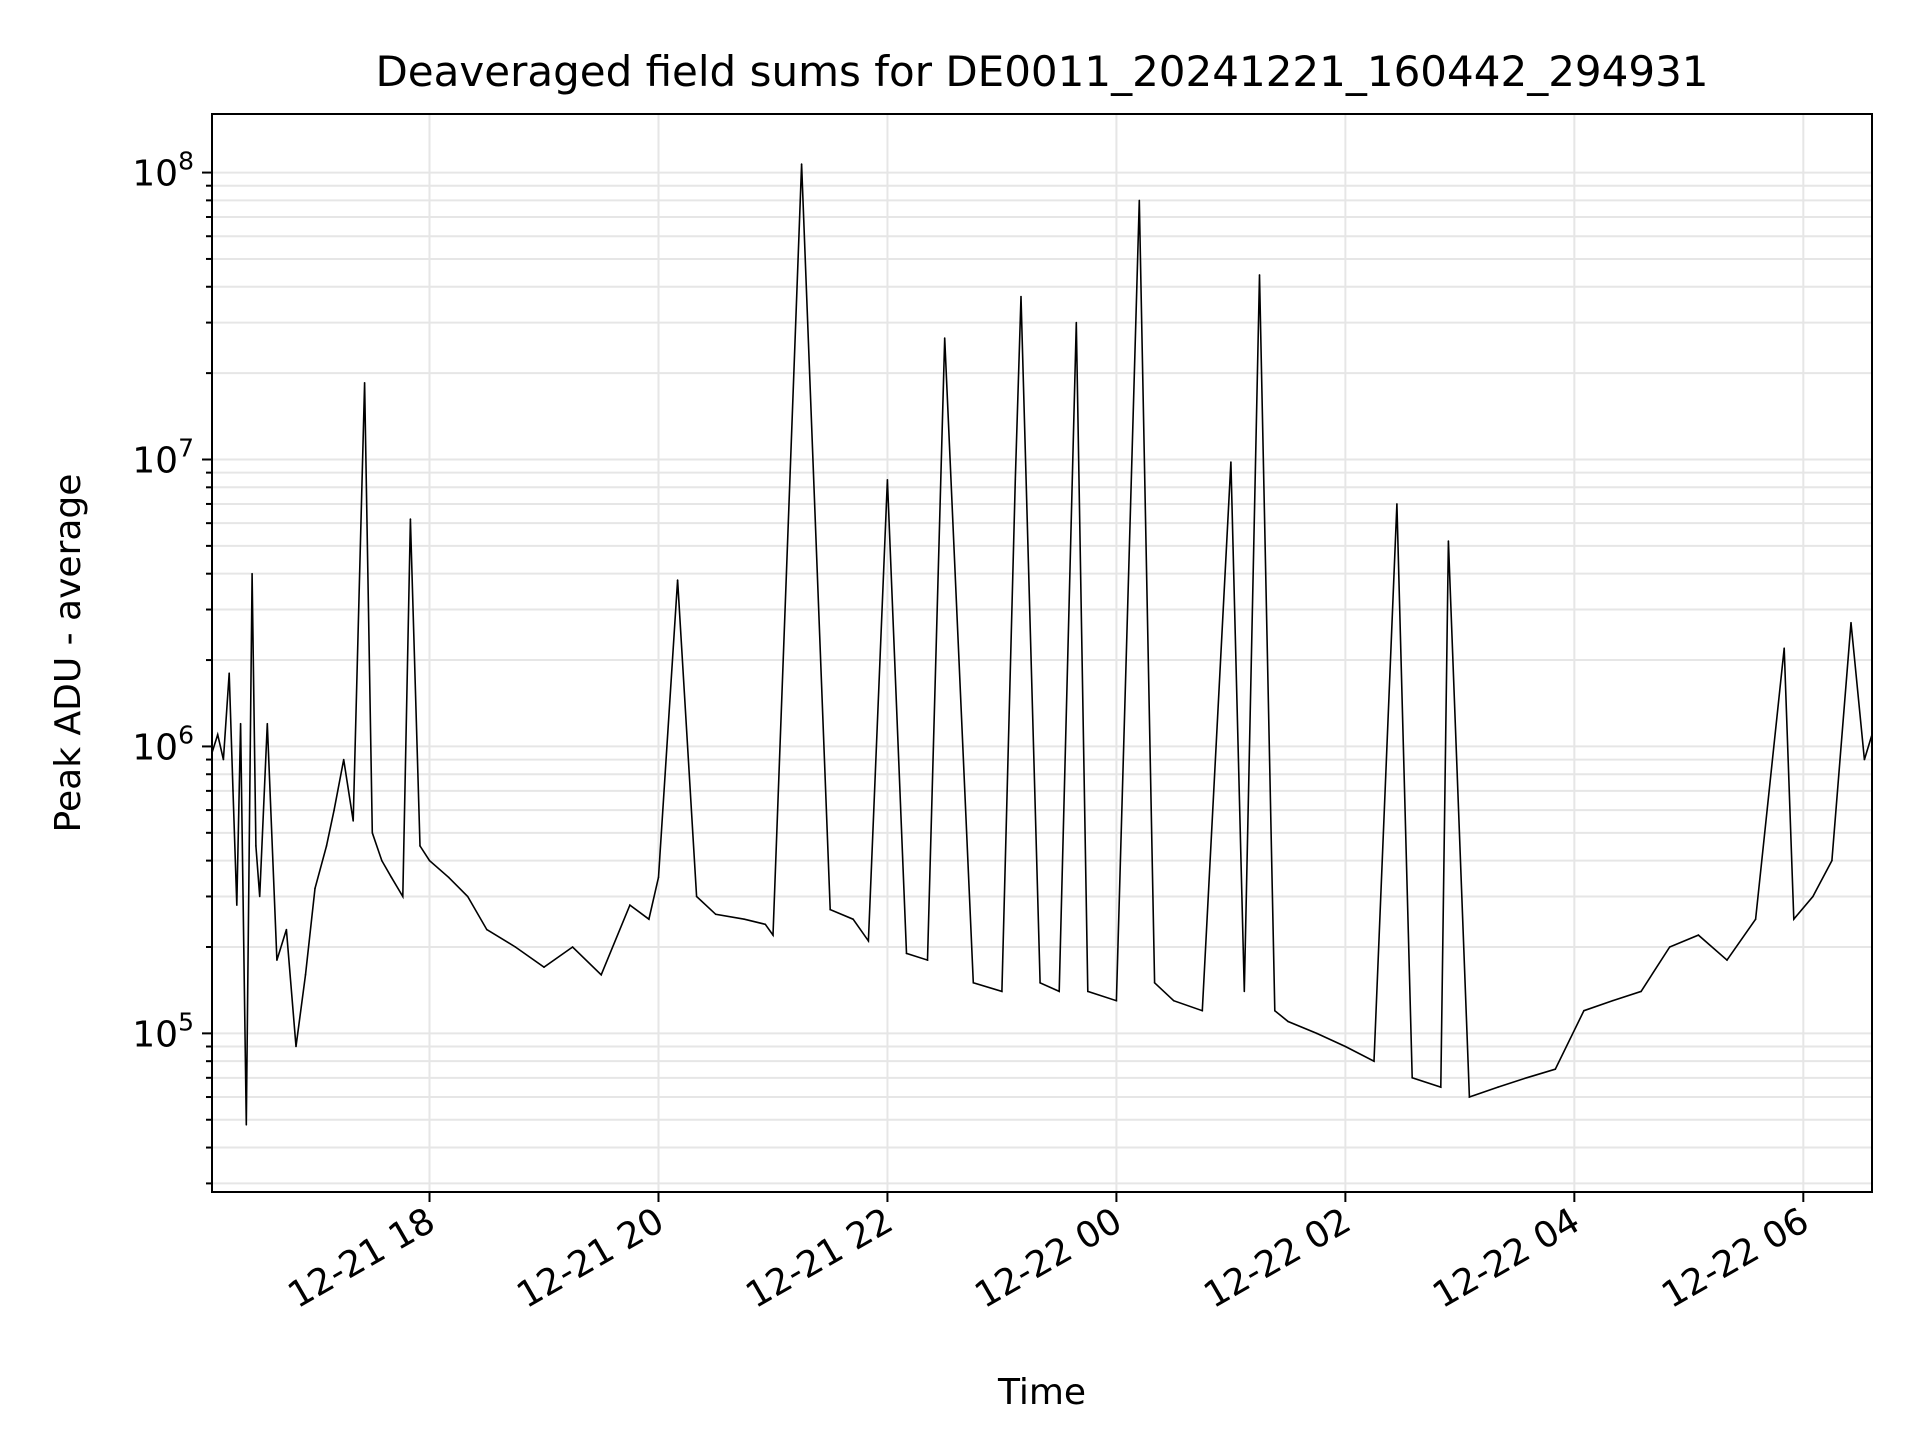 The height and width of the screenshot is (1440, 1920). Describe the element at coordinates (1041, 1392) in the screenshot. I see `x-axis-label: Time` at that location.